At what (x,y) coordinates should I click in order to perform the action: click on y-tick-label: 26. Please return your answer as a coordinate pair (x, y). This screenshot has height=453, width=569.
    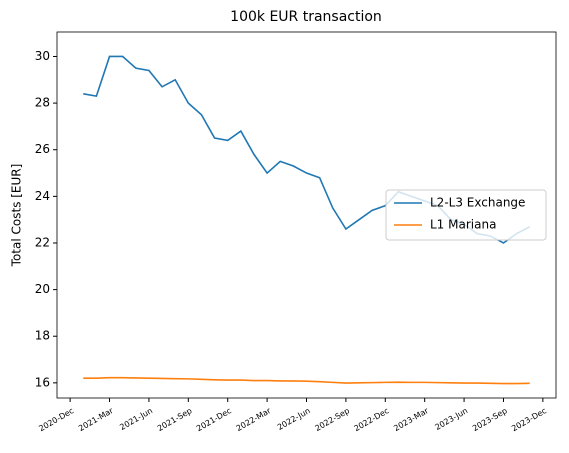
    Looking at the image, I should click on (42, 149).